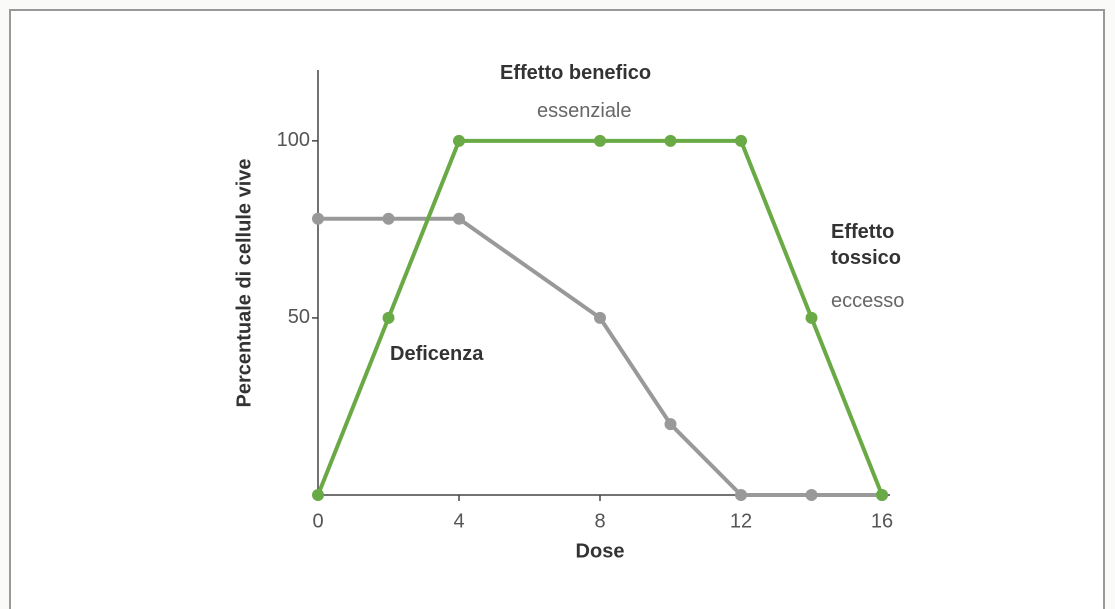  What do you see at coordinates (868, 301) in the screenshot?
I see `annotation: eccesso` at bounding box center [868, 301].